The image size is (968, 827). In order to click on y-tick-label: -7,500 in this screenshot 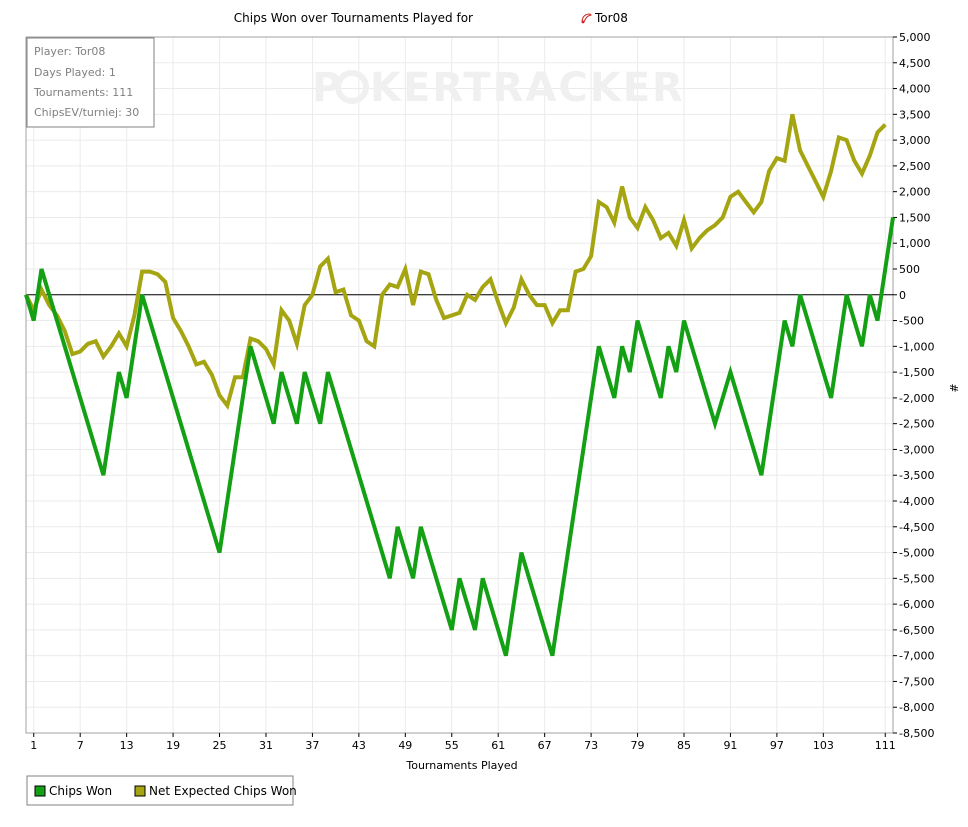, I will do `click(916, 681)`.